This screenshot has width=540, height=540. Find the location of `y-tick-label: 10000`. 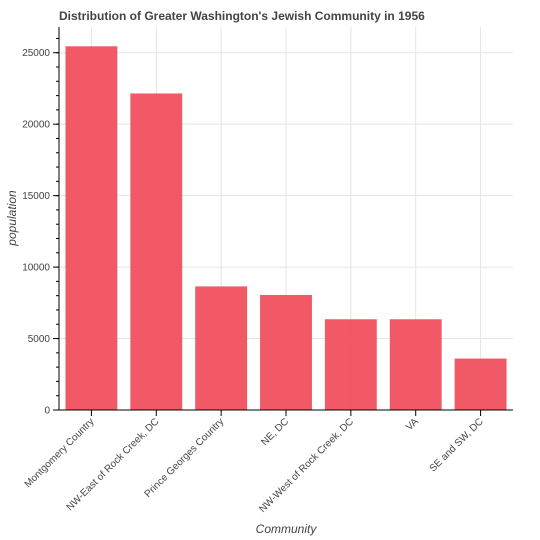

y-tick-label: 10000 is located at coordinates (36, 268).